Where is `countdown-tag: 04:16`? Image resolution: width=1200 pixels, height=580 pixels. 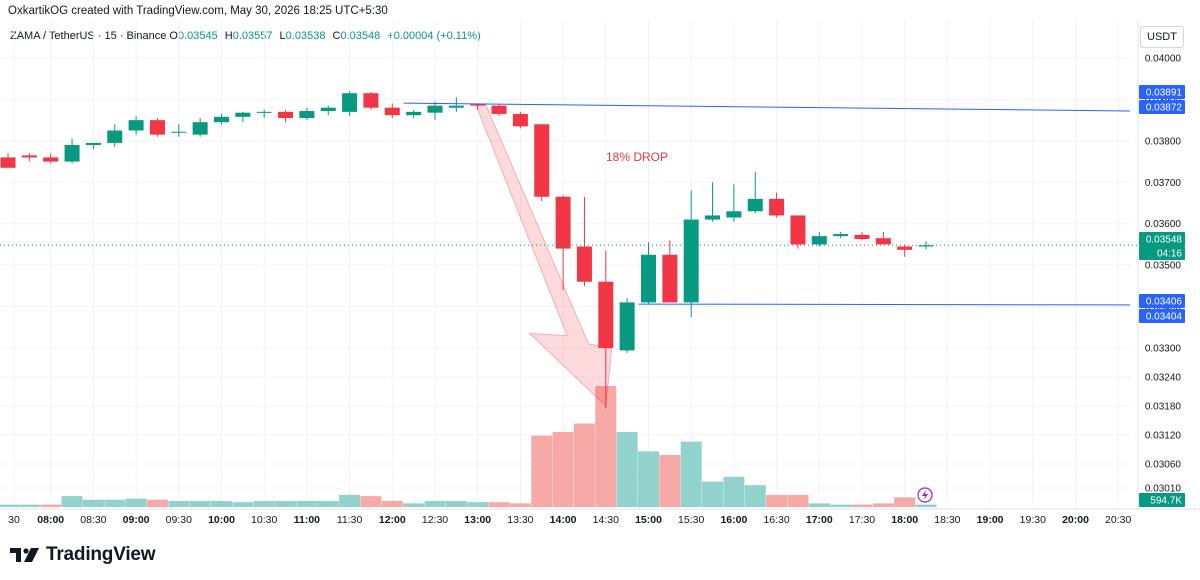 countdown-tag: 04:16 is located at coordinates (1169, 254).